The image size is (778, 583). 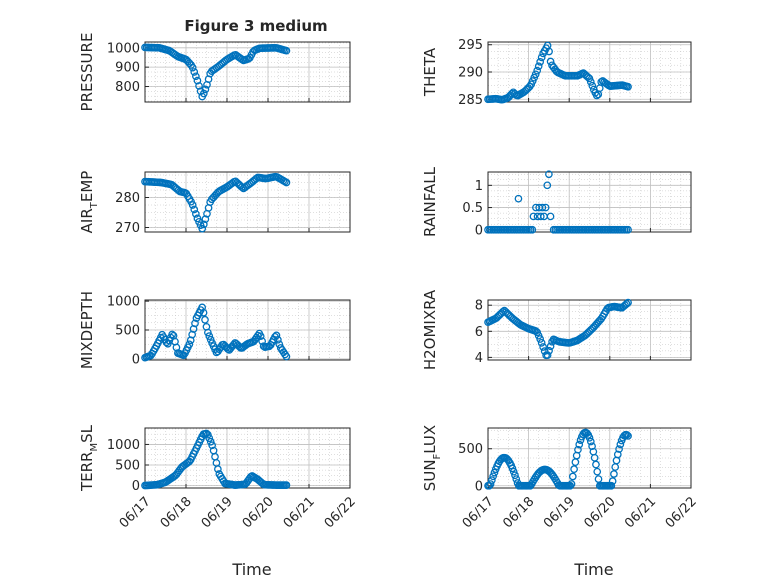 What do you see at coordinates (214, 330) in the screenshot?
I see `subplot-5: 0 500 1000 MIXDEPTH` at bounding box center [214, 330].